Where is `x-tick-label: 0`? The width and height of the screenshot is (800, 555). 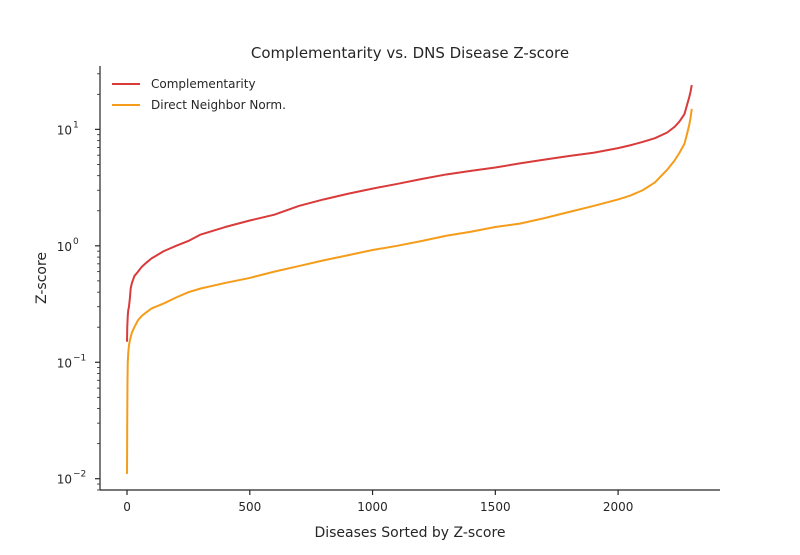 x-tick-label: 0 is located at coordinates (127, 507).